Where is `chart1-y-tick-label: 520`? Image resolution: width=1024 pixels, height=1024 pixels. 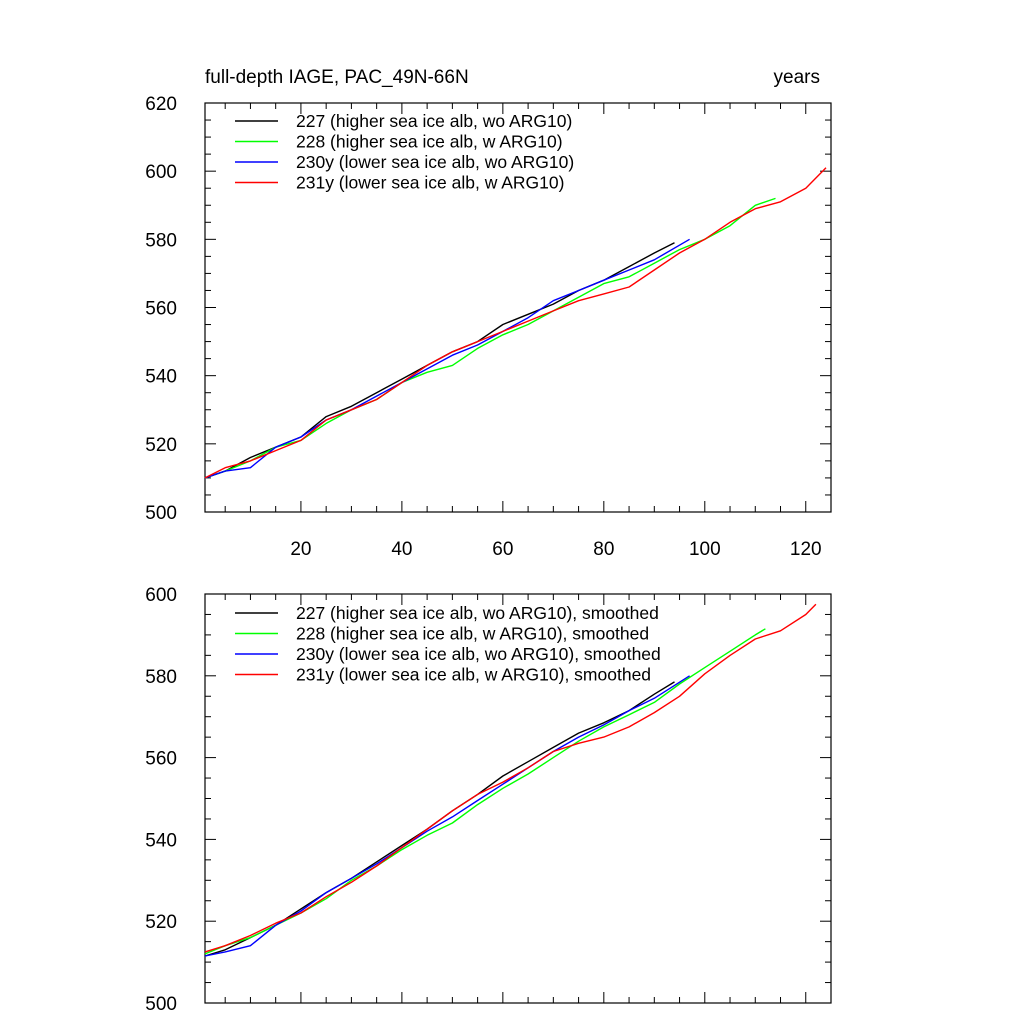 chart1-y-tick-label: 520 is located at coordinates (161, 445).